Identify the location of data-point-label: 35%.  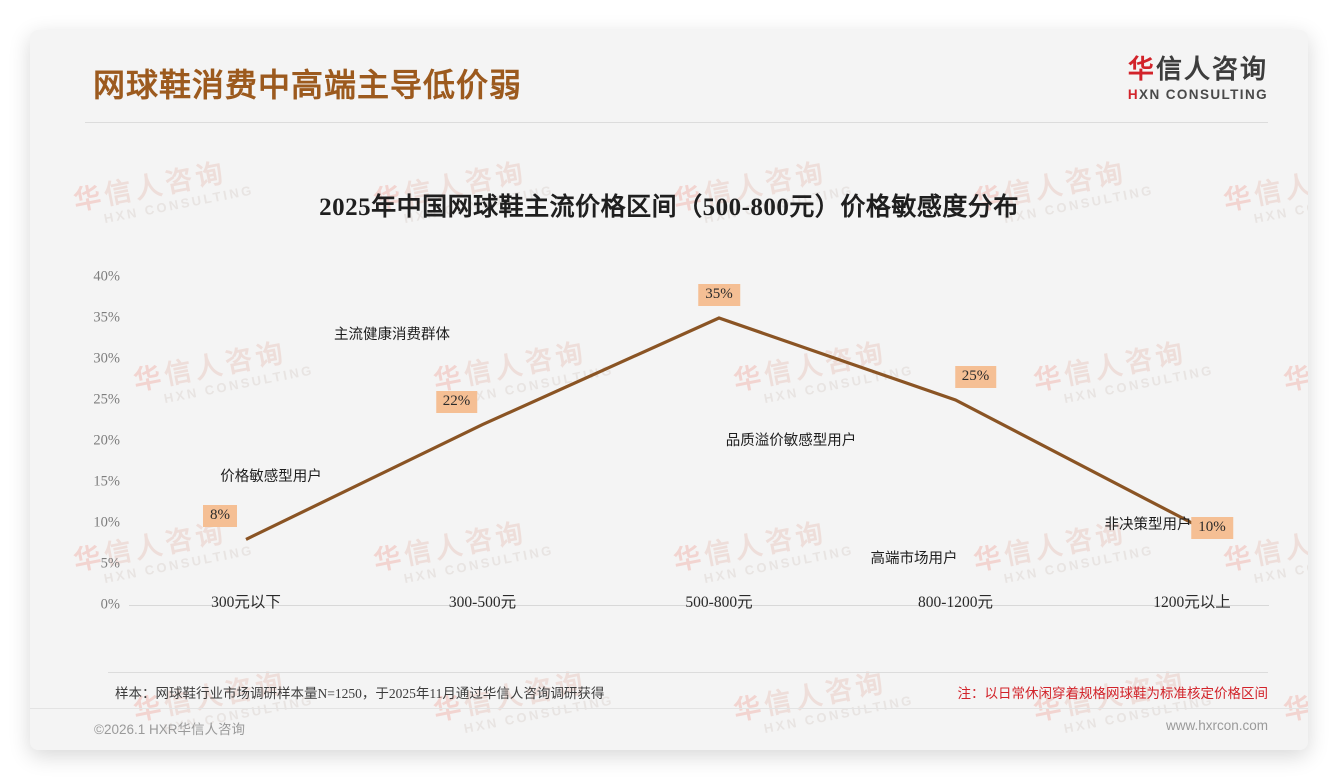
(719, 295).